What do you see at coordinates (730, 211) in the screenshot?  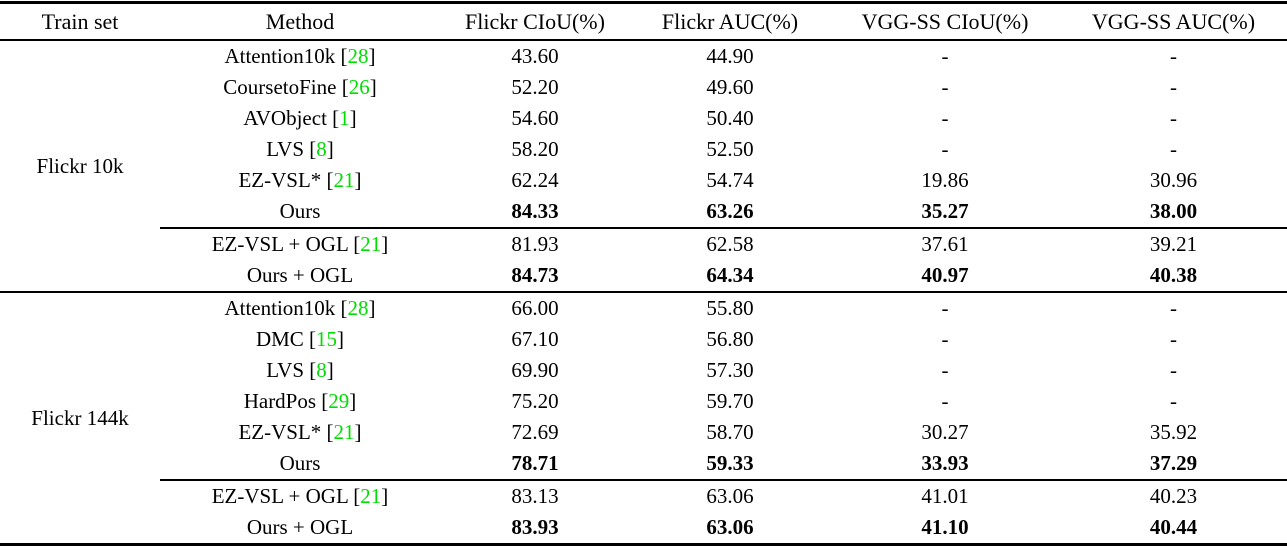 I see `value-cell: 63.26` at bounding box center [730, 211].